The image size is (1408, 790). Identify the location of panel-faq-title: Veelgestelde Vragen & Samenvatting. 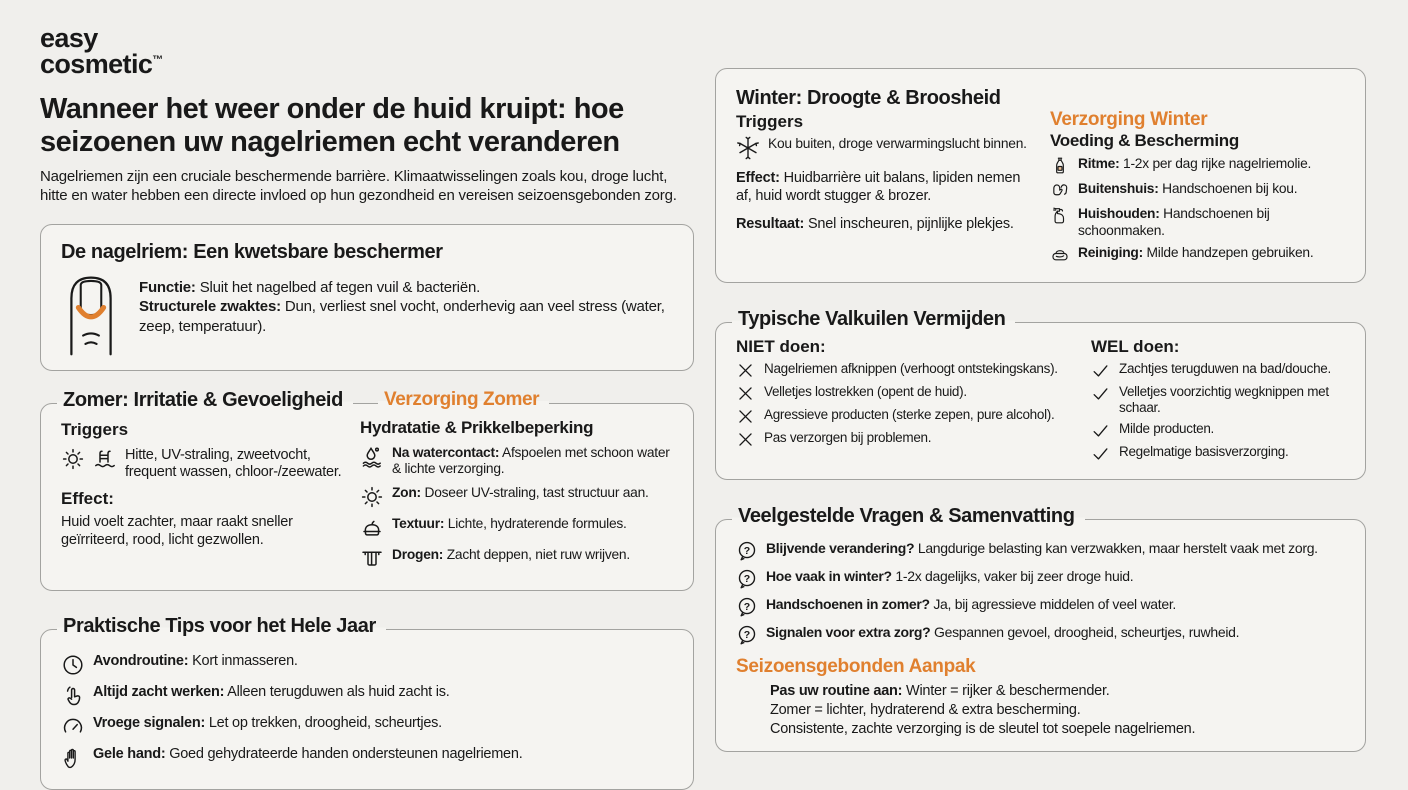
(908, 516).